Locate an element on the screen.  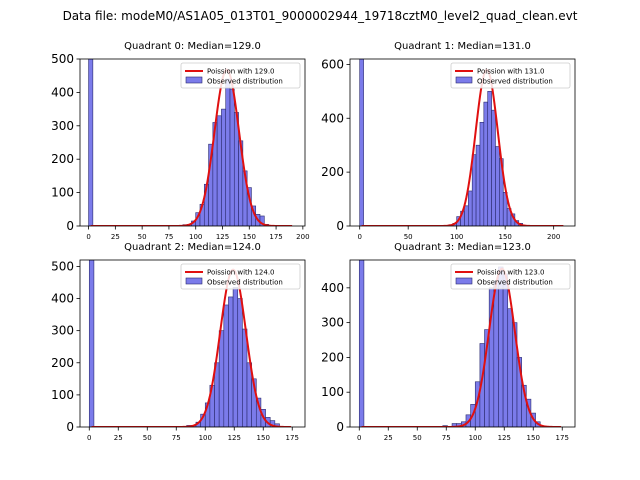
legend-curve-label: Poission with 129.0 is located at coordinates (241, 72).